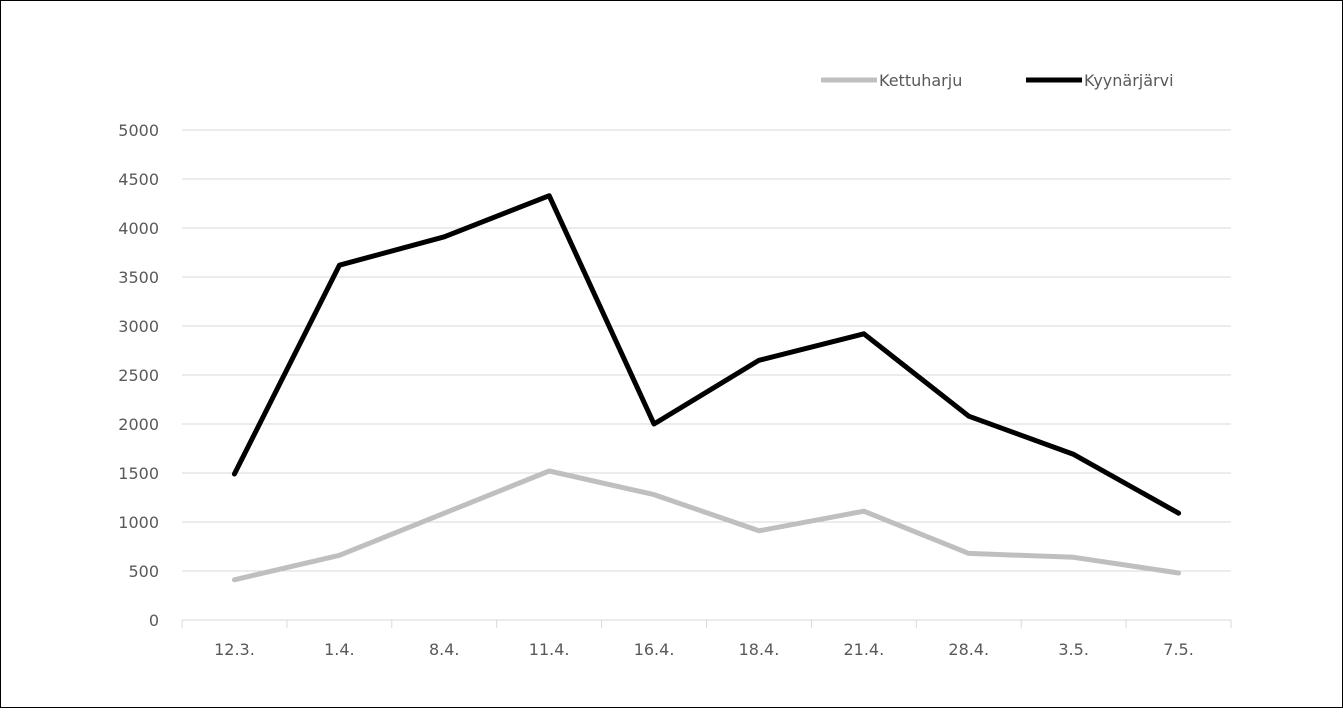 This screenshot has height=712, width=1343. What do you see at coordinates (1073, 649) in the screenshot?
I see `x-tick-label: 3.5.` at bounding box center [1073, 649].